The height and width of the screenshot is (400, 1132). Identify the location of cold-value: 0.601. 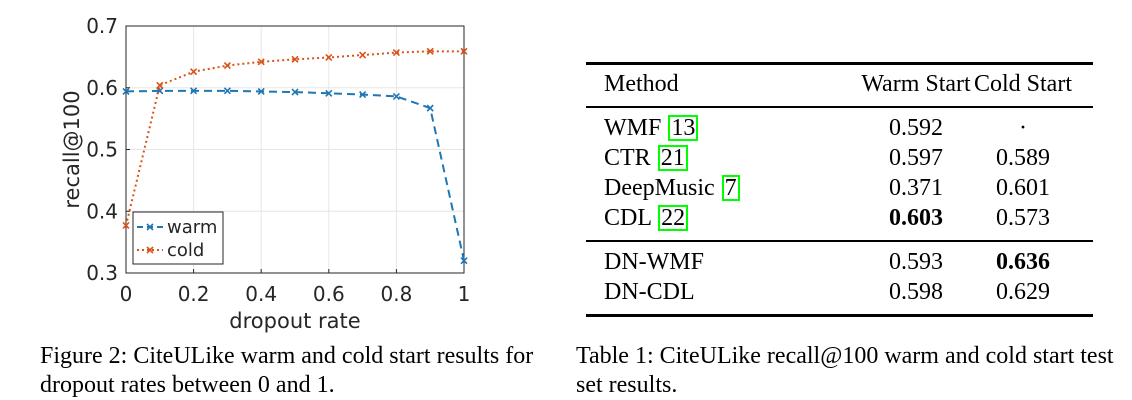
(1023, 188).